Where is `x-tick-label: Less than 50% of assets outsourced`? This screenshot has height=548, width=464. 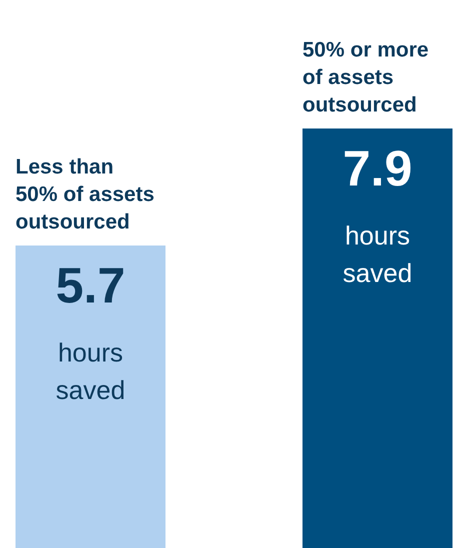 x-tick-label: Less than 50% of assets outsourced is located at coordinates (85, 194).